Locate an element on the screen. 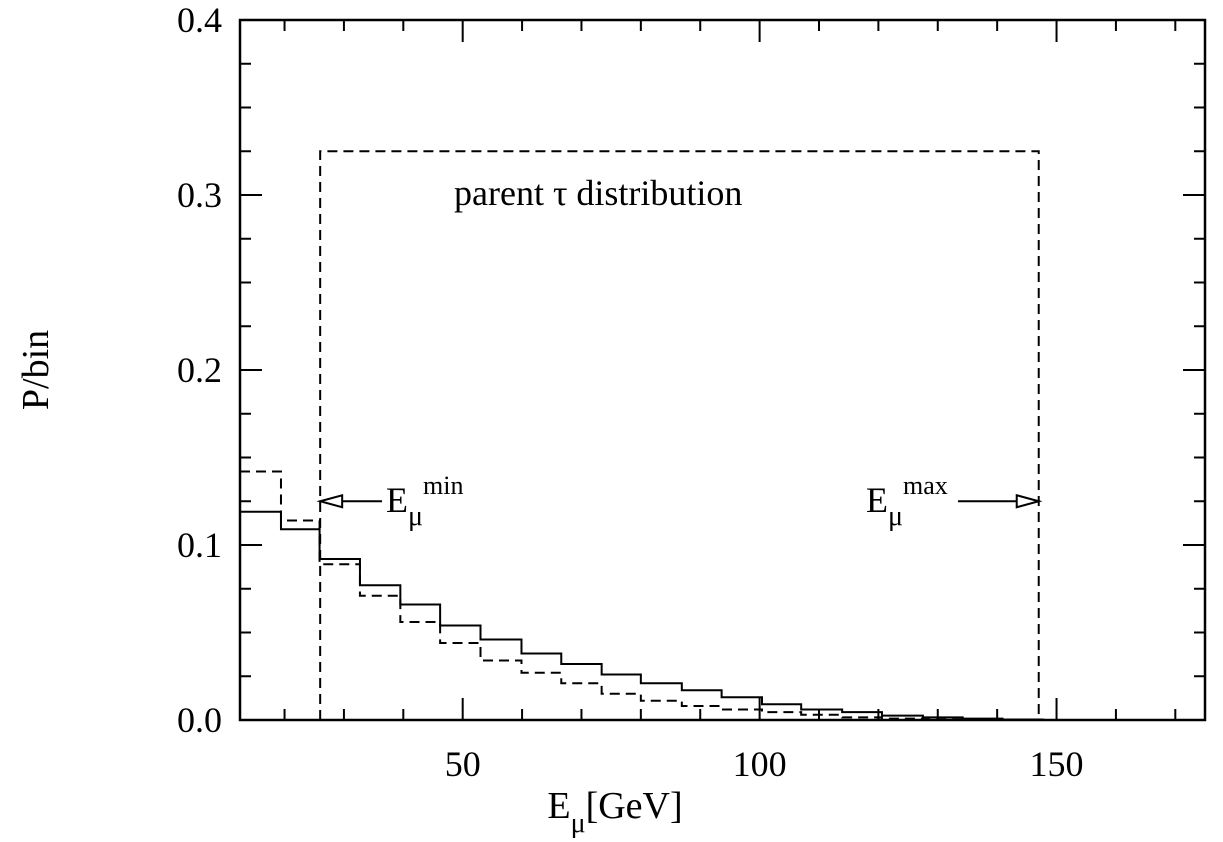  y-tick-labels: 0.0 0.1 0.2 0.3 0.4 is located at coordinates (199, 370).